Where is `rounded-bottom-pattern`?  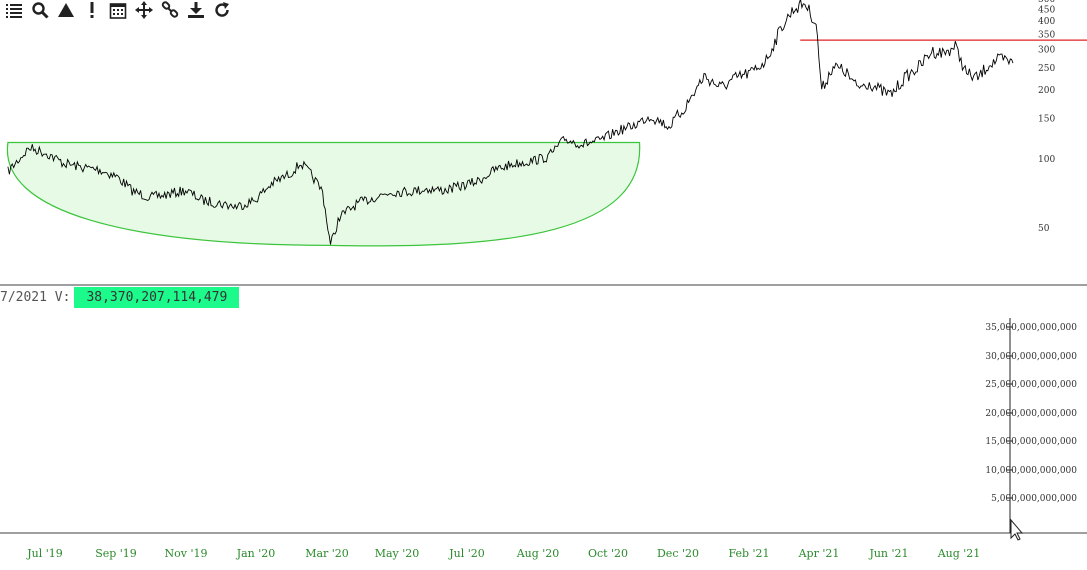 rounded-bottom-pattern is located at coordinates (323, 194).